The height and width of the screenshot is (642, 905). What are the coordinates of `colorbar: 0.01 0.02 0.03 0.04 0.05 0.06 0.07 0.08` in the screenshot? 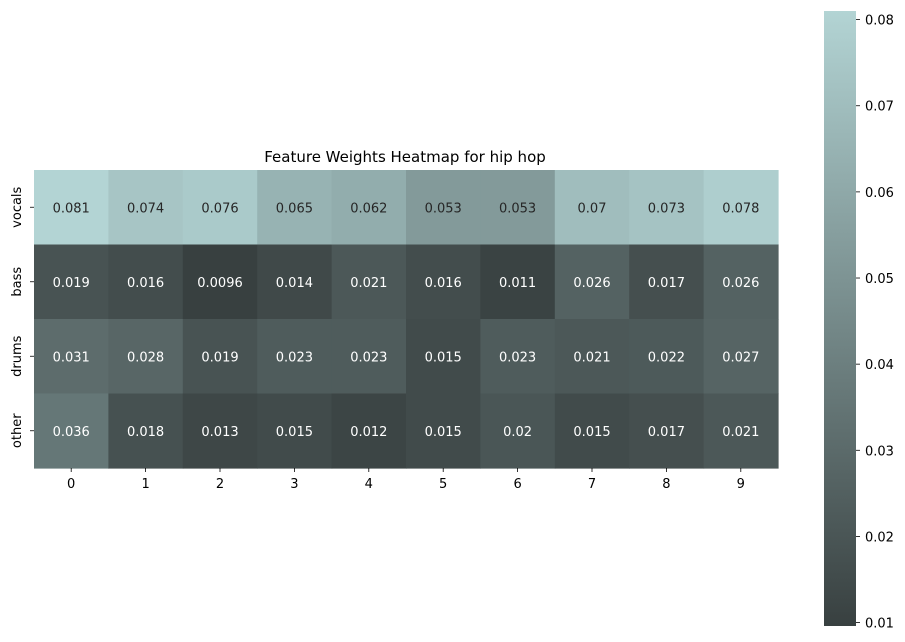 It's located at (859, 321).